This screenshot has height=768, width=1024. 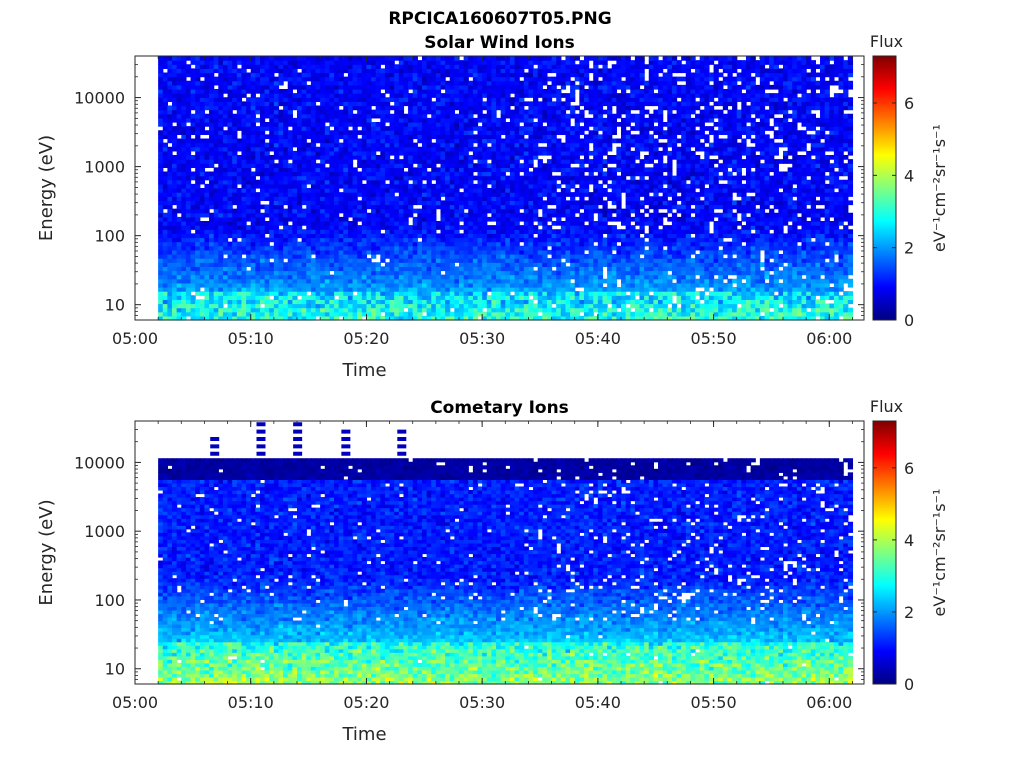 What do you see at coordinates (499, 19) in the screenshot?
I see `figure-title: RPCICA160607T05.PNG` at bounding box center [499, 19].